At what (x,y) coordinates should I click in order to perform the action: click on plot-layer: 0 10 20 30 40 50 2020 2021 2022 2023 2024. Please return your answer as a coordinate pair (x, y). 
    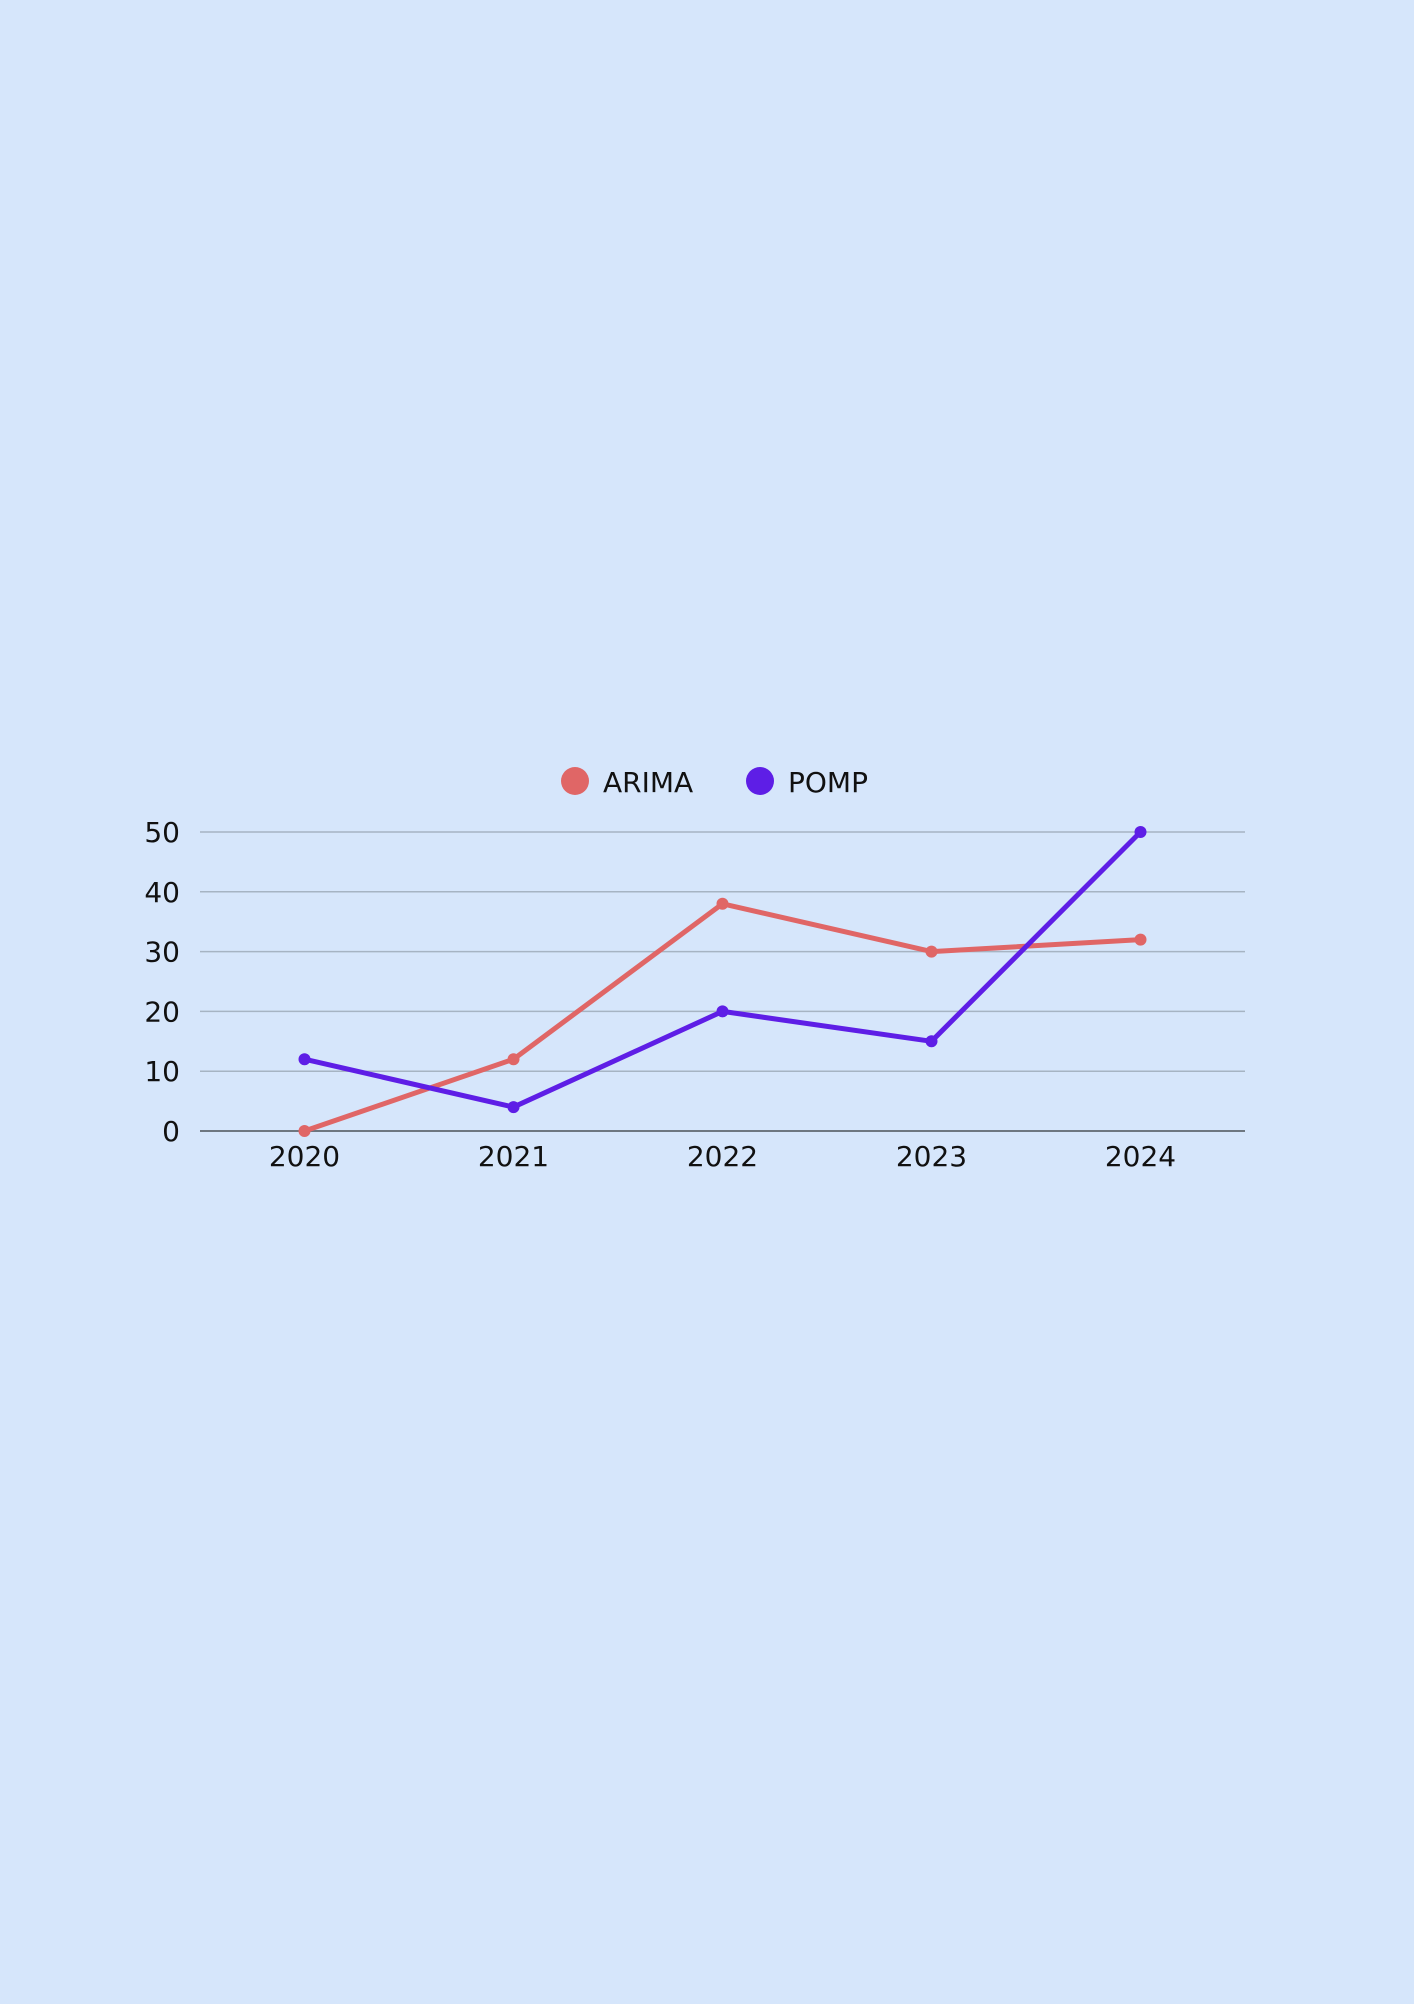
    Looking at the image, I should click on (694, 994).